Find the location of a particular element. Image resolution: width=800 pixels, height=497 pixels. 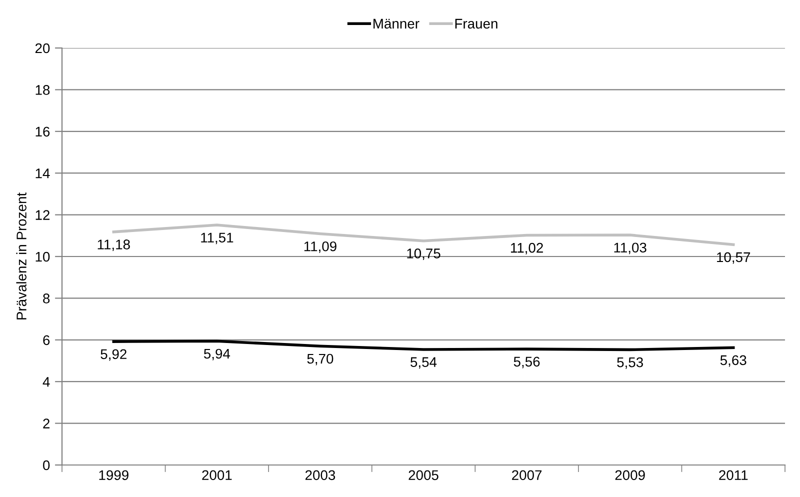

data-label: 11,09 is located at coordinates (320, 247).